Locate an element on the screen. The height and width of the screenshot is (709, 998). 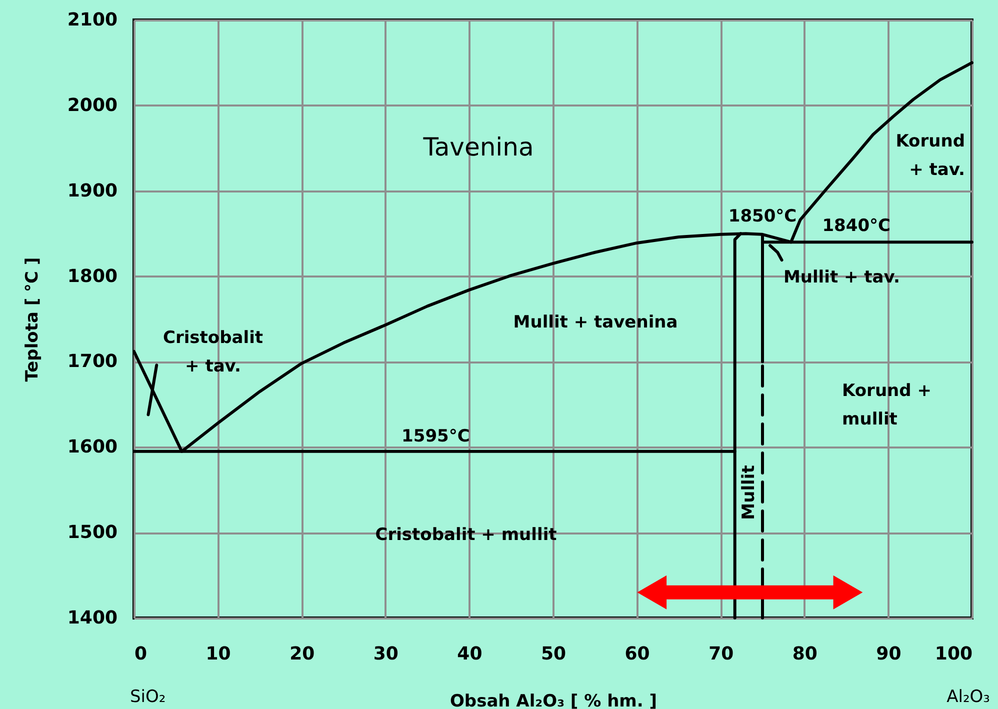
y-tick-label: 2100 is located at coordinates (92, 20).